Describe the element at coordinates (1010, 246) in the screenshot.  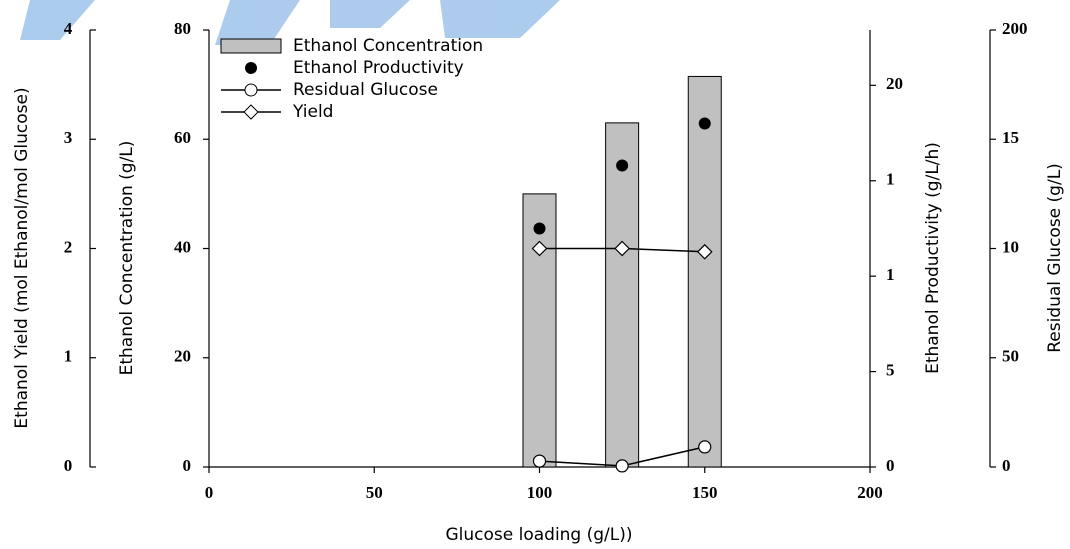
I see `y3-tick-label: 10` at that location.